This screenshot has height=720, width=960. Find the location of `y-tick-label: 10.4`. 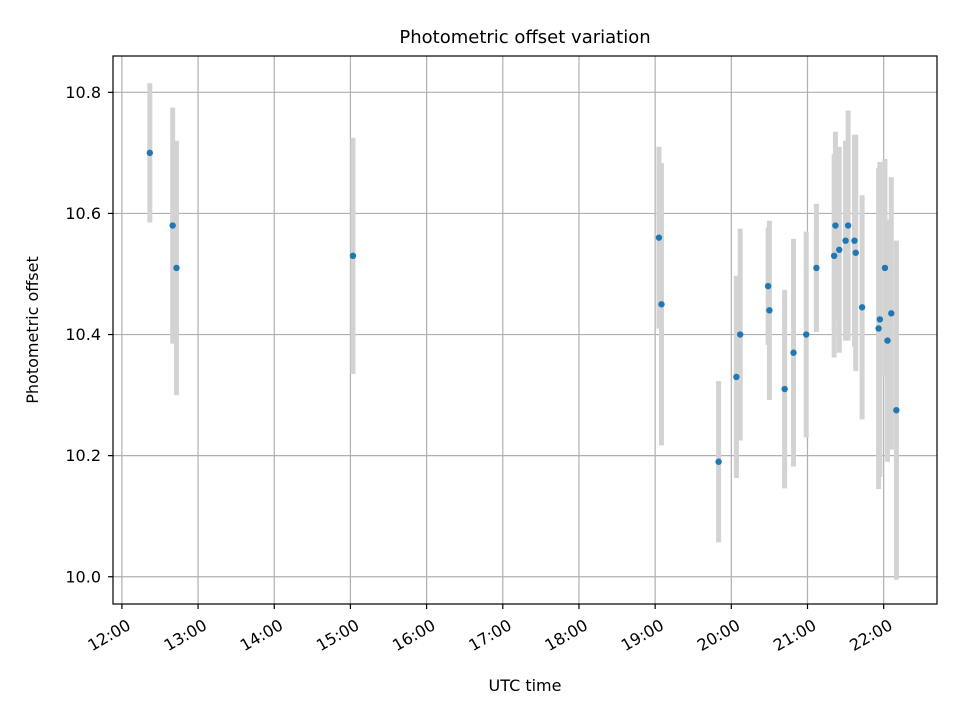

y-tick-label: 10.4 is located at coordinates (83, 334).